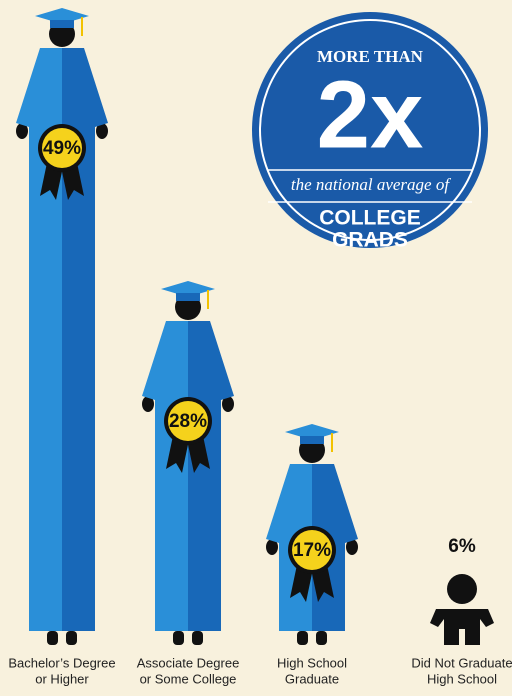  Describe the element at coordinates (370, 114) in the screenshot. I see `badge-big: 2x` at that location.